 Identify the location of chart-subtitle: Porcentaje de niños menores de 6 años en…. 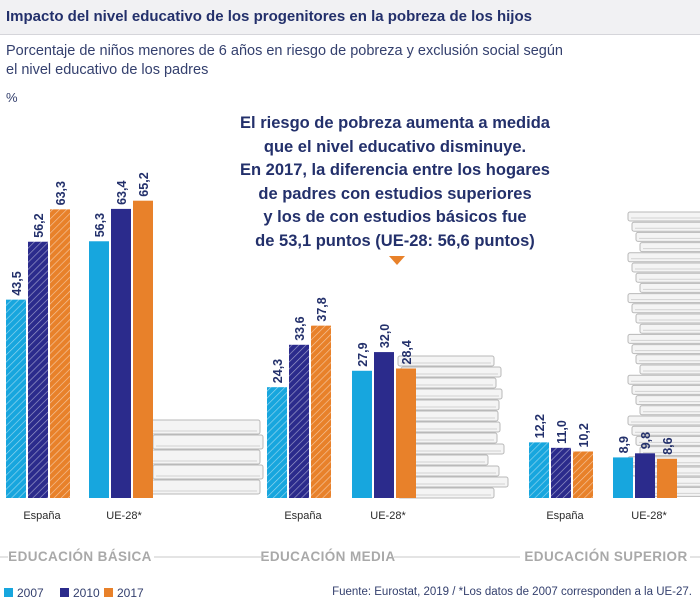
(284, 60).